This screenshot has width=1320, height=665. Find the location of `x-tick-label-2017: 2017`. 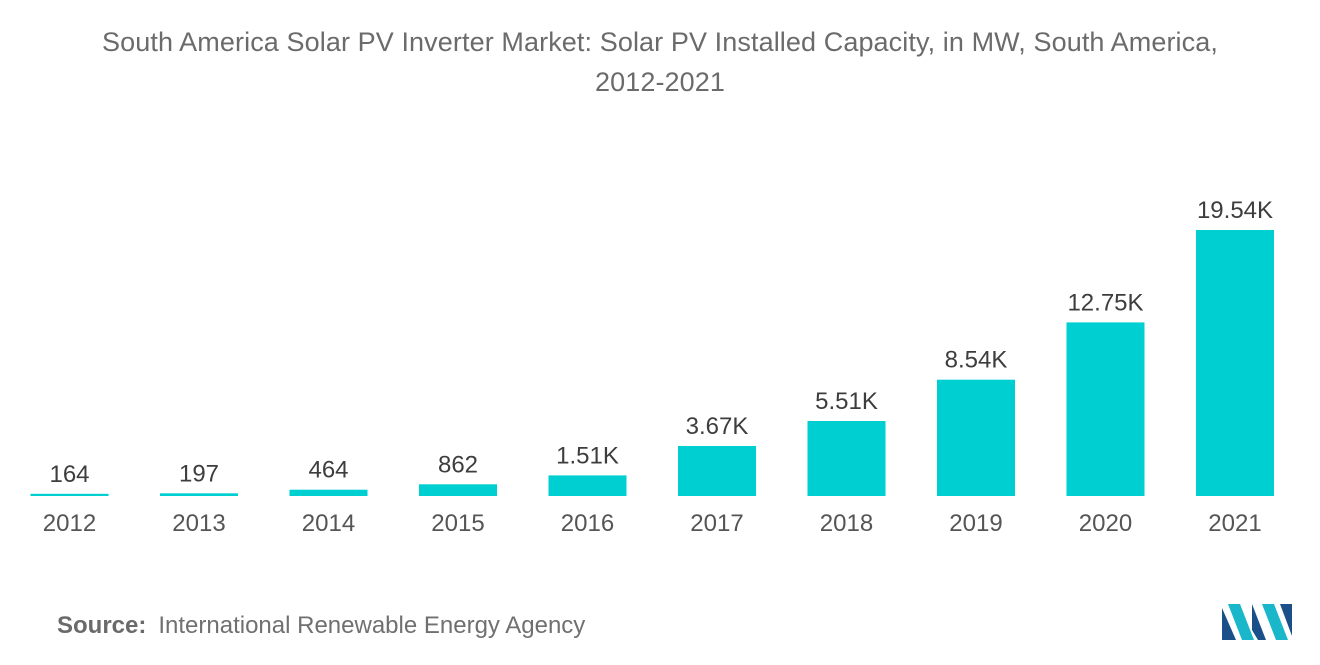

x-tick-label-2017: 2017 is located at coordinates (716, 523).